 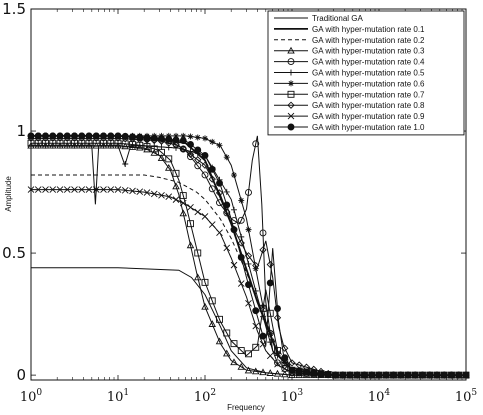 What do you see at coordinates (349, 83) in the screenshot?
I see `legend-entry: GA with hyper-mutation rate 0.6` at bounding box center [349, 83].